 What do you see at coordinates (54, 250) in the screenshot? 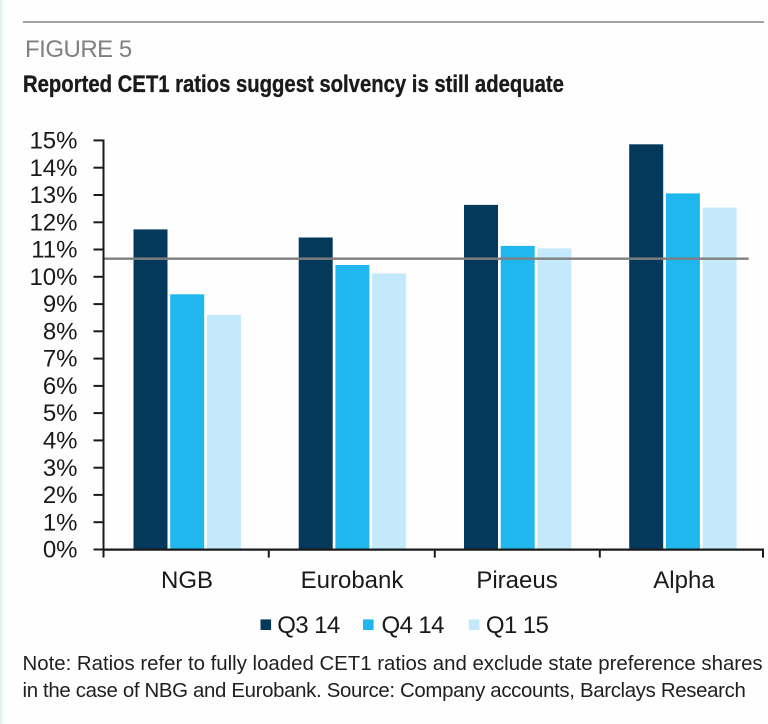
I see `svg-text: 11%` at bounding box center [54, 250].